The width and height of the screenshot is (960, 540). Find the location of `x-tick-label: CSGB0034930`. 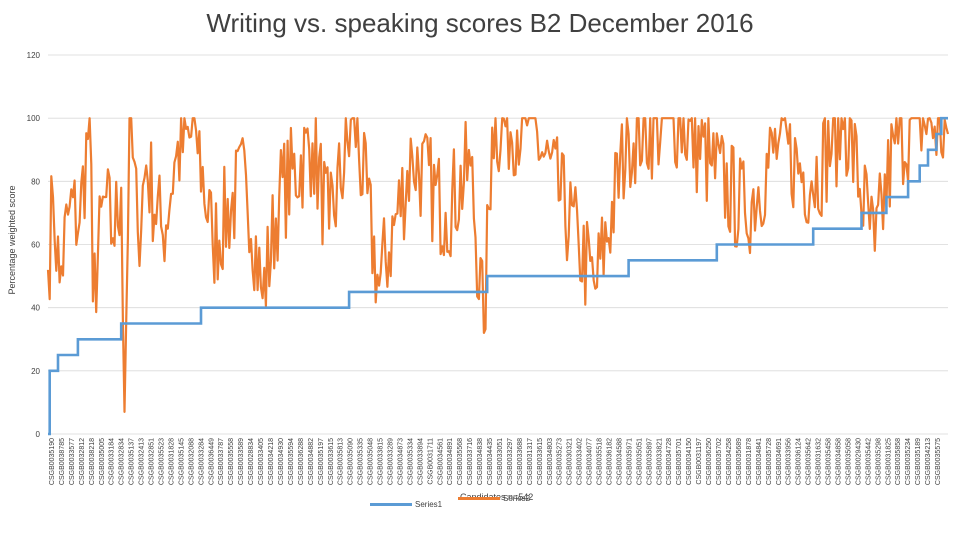

x-tick-label: CSGB0034930 is located at coordinates (281, 461).